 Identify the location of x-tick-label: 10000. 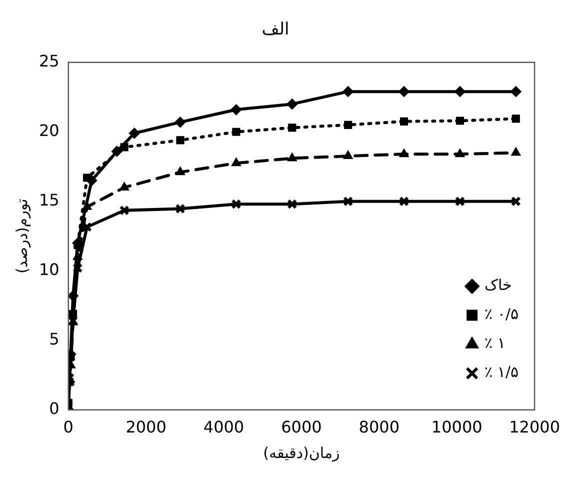
(456, 427).